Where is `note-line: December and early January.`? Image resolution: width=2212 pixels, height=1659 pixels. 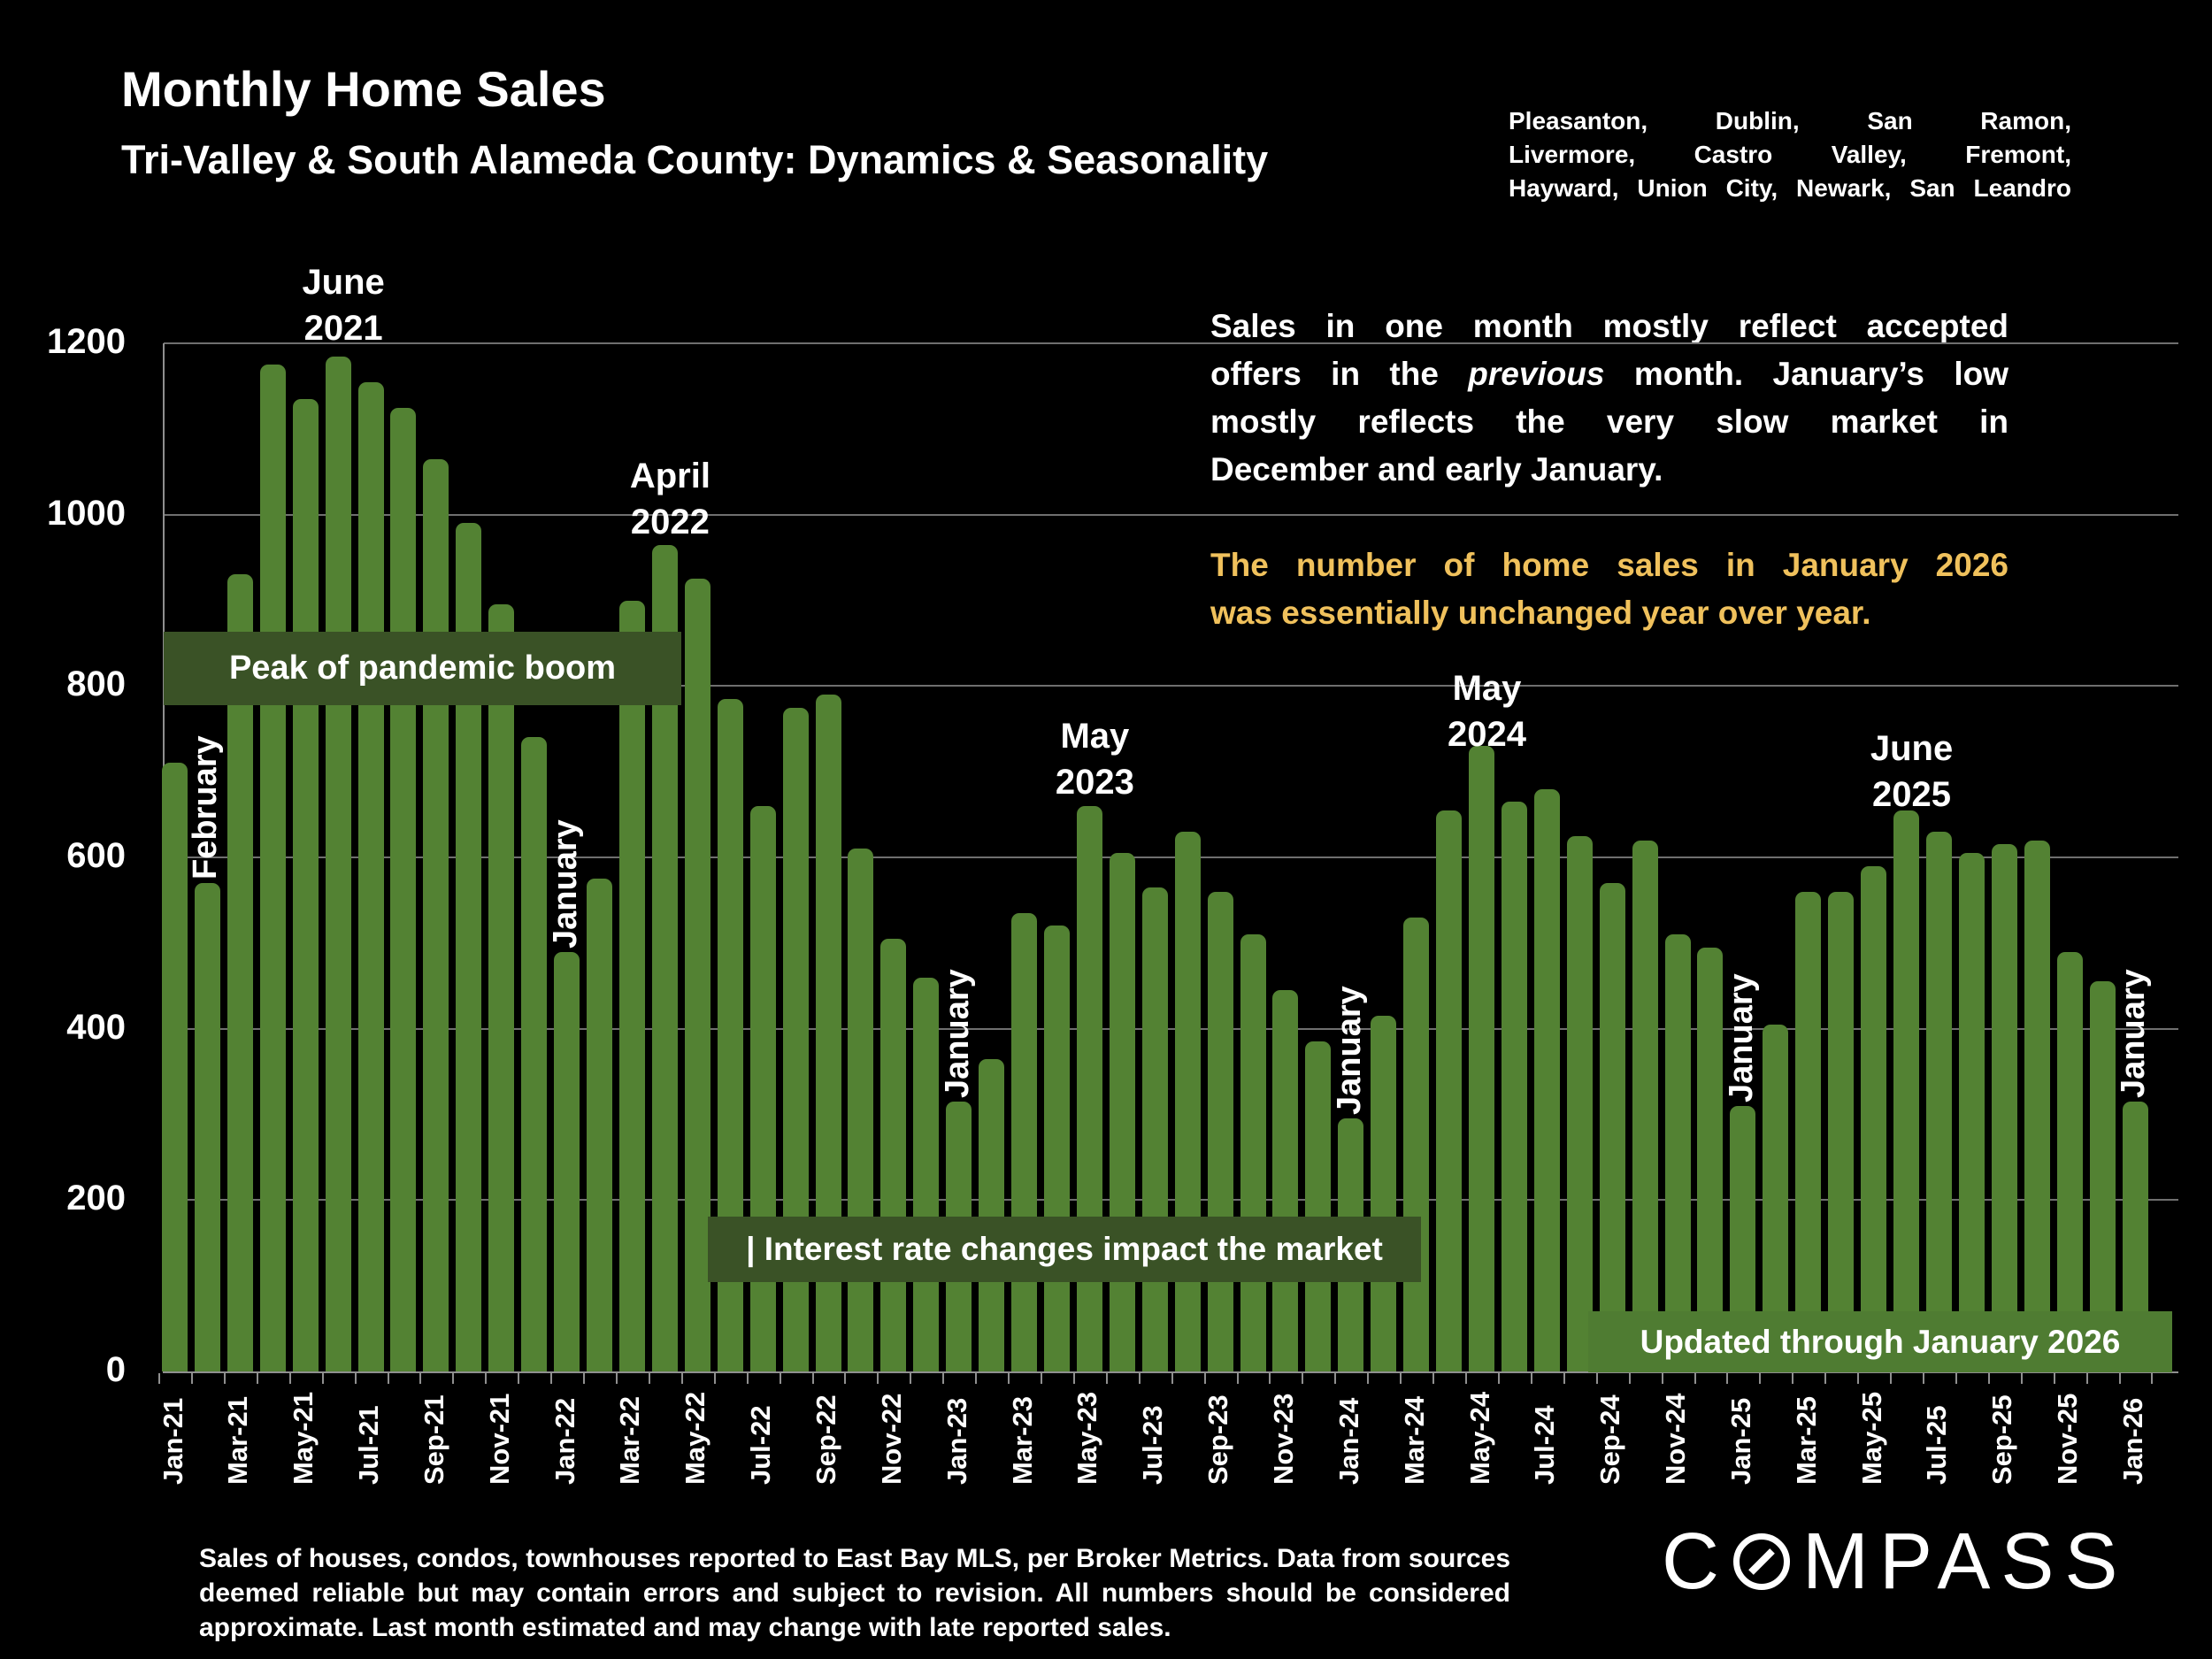 note-line: December and early January. is located at coordinates (1437, 469).